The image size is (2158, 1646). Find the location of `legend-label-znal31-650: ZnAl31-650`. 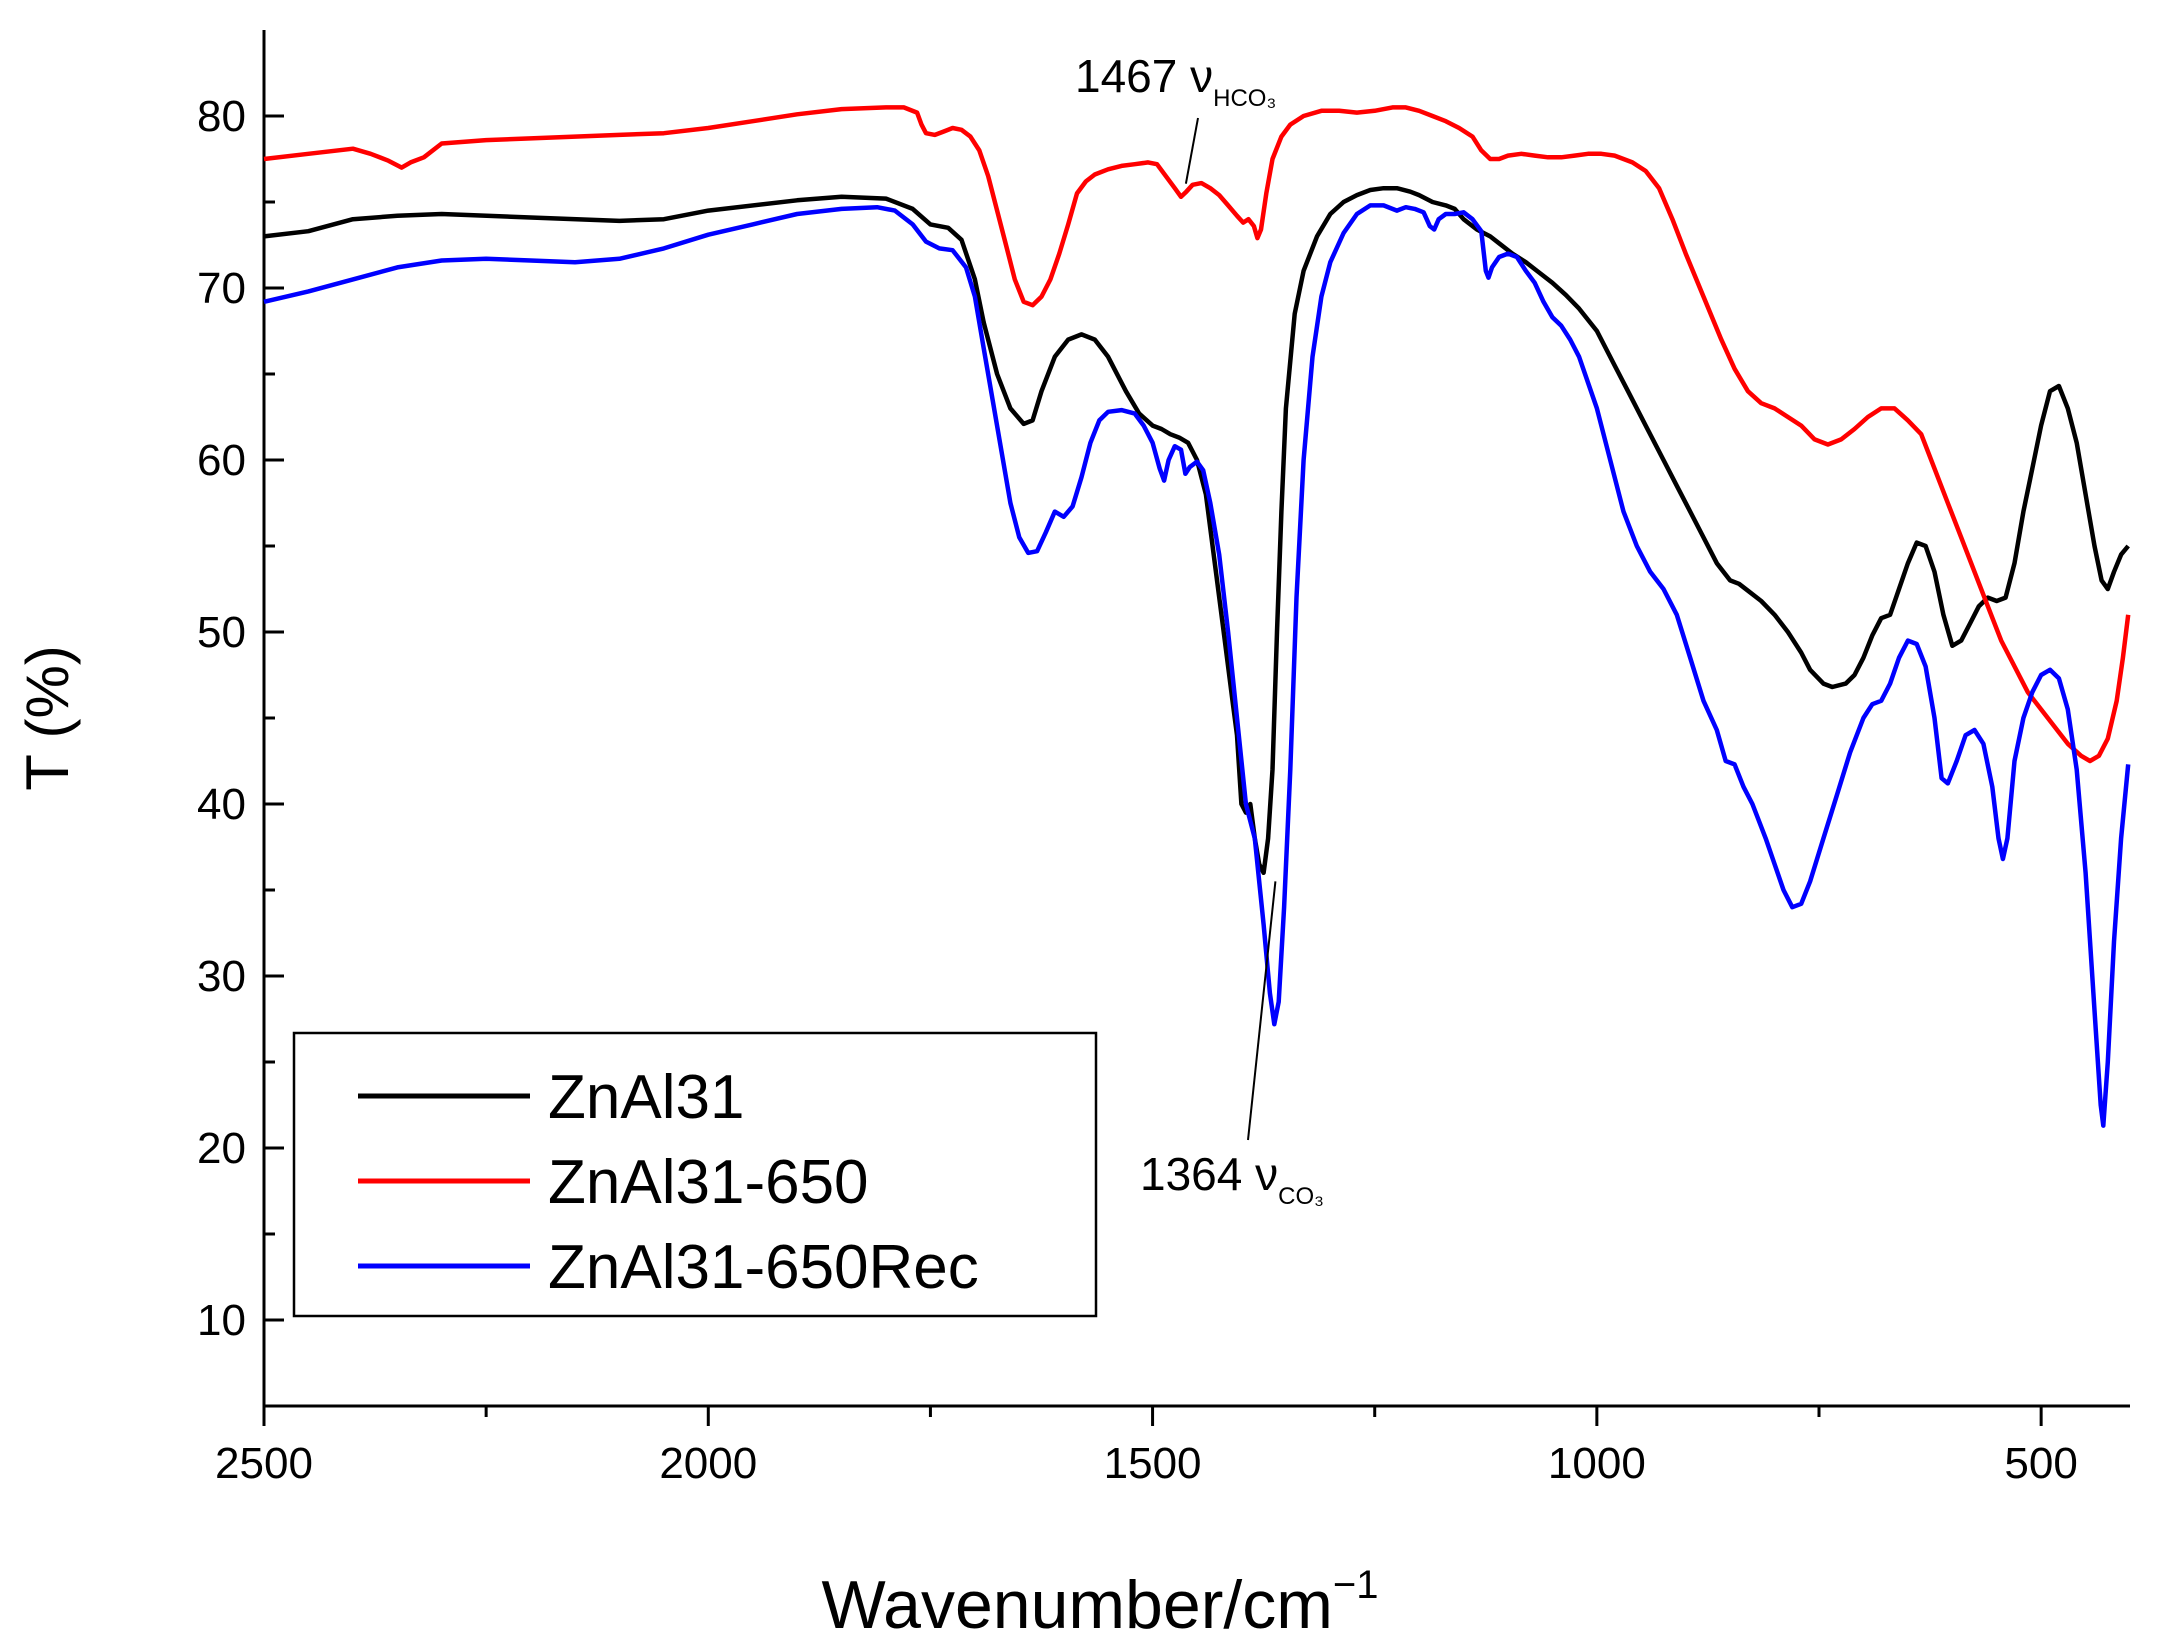

legend-label-znal31-650: ZnAl31-650 is located at coordinates (708, 1182).